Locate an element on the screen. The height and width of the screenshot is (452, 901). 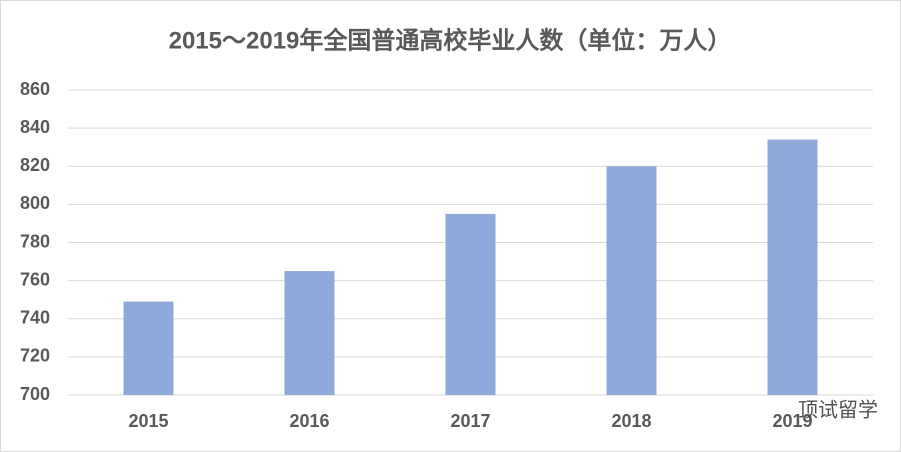
y-tick-label: 760 is located at coordinates (35, 279).